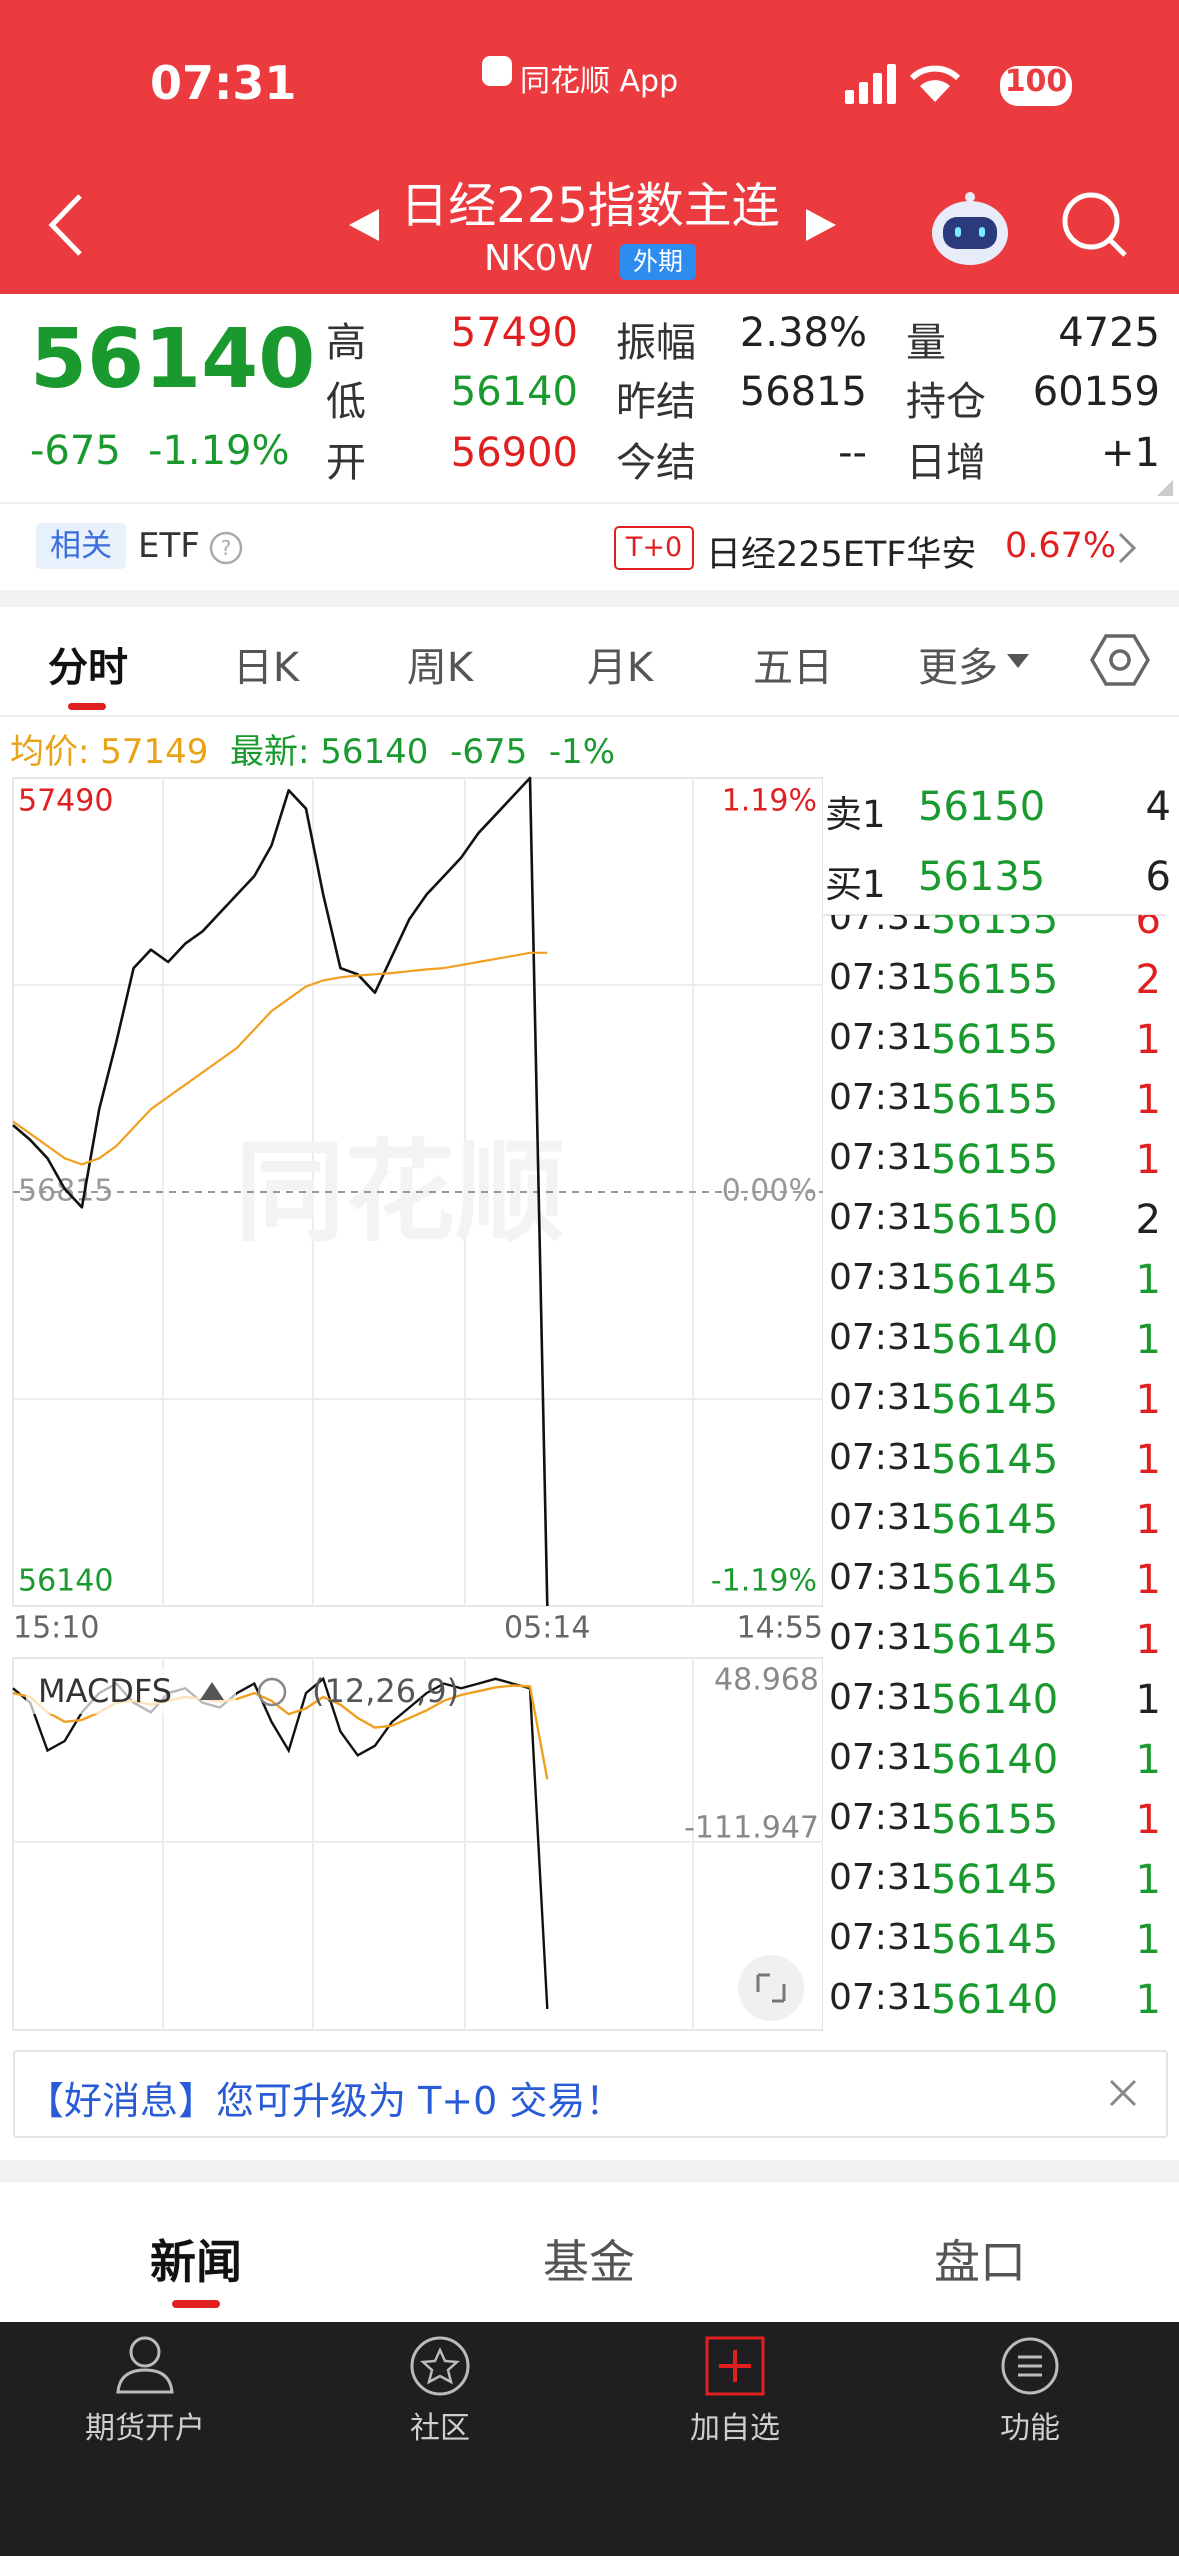 Image resolution: width=1179 pixels, height=2556 pixels. I want to click on latest-value: 56140, so click(374, 752).